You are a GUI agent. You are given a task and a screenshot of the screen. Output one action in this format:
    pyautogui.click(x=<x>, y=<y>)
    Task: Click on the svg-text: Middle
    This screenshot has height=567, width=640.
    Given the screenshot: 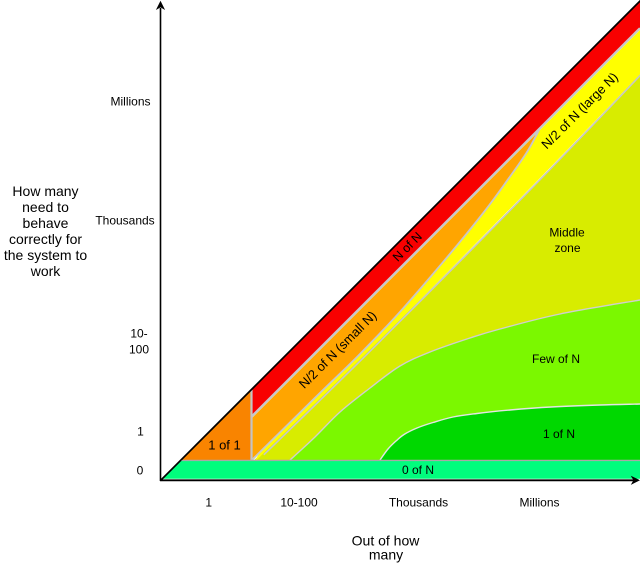 What is the action you would take?
    pyautogui.click(x=567, y=233)
    